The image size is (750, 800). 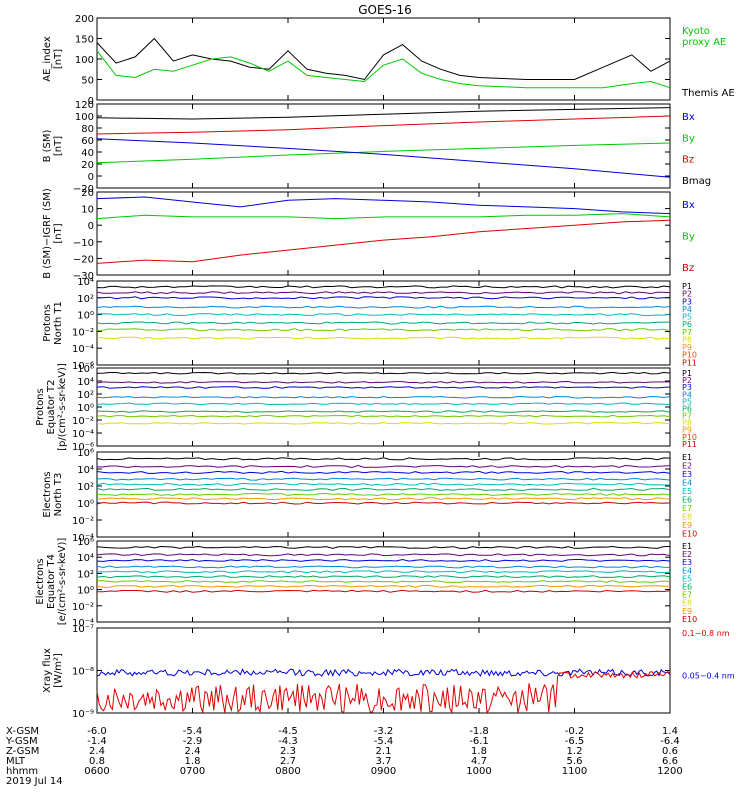 I want to click on series-themis-ae-line, so click(x=383, y=59).